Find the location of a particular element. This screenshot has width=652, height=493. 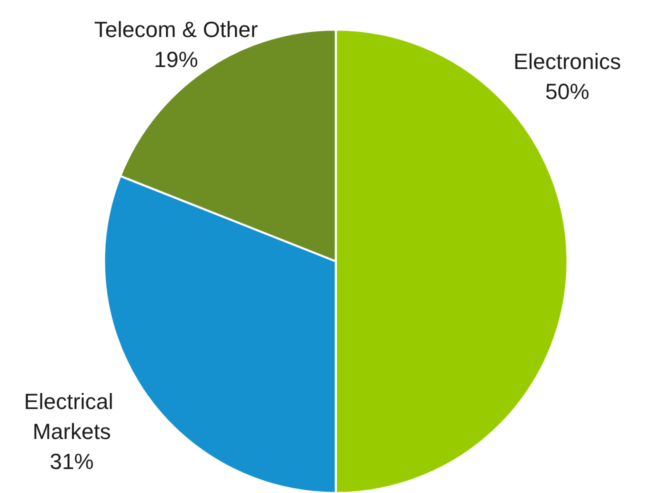

data-label: 50% is located at coordinates (567, 91).